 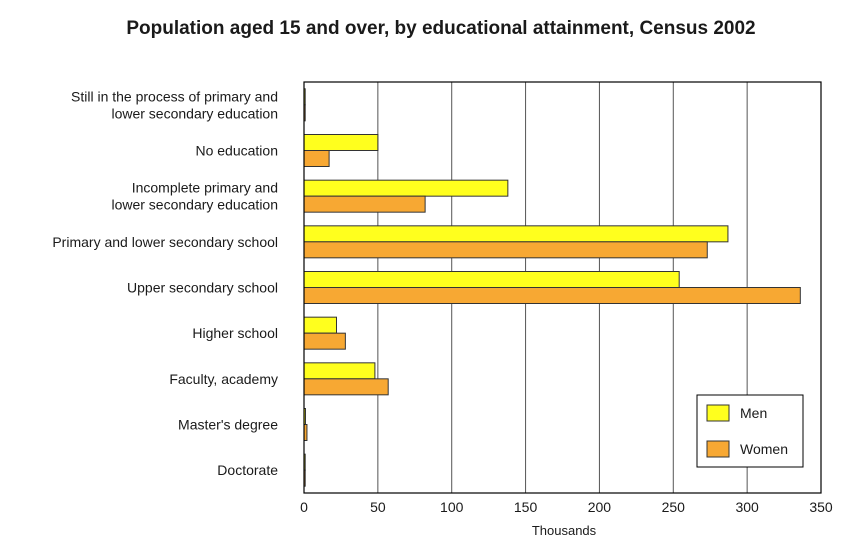 What do you see at coordinates (764, 449) in the screenshot?
I see `legend-label-women: Women` at bounding box center [764, 449].